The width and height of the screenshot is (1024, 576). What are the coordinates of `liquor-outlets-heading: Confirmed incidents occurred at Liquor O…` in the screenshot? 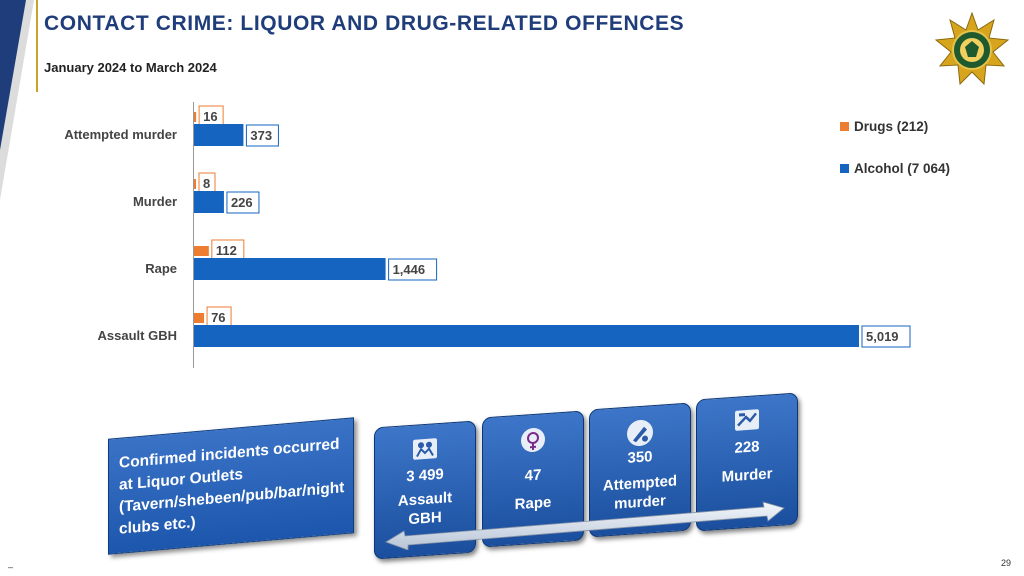 It's located at (232, 486).